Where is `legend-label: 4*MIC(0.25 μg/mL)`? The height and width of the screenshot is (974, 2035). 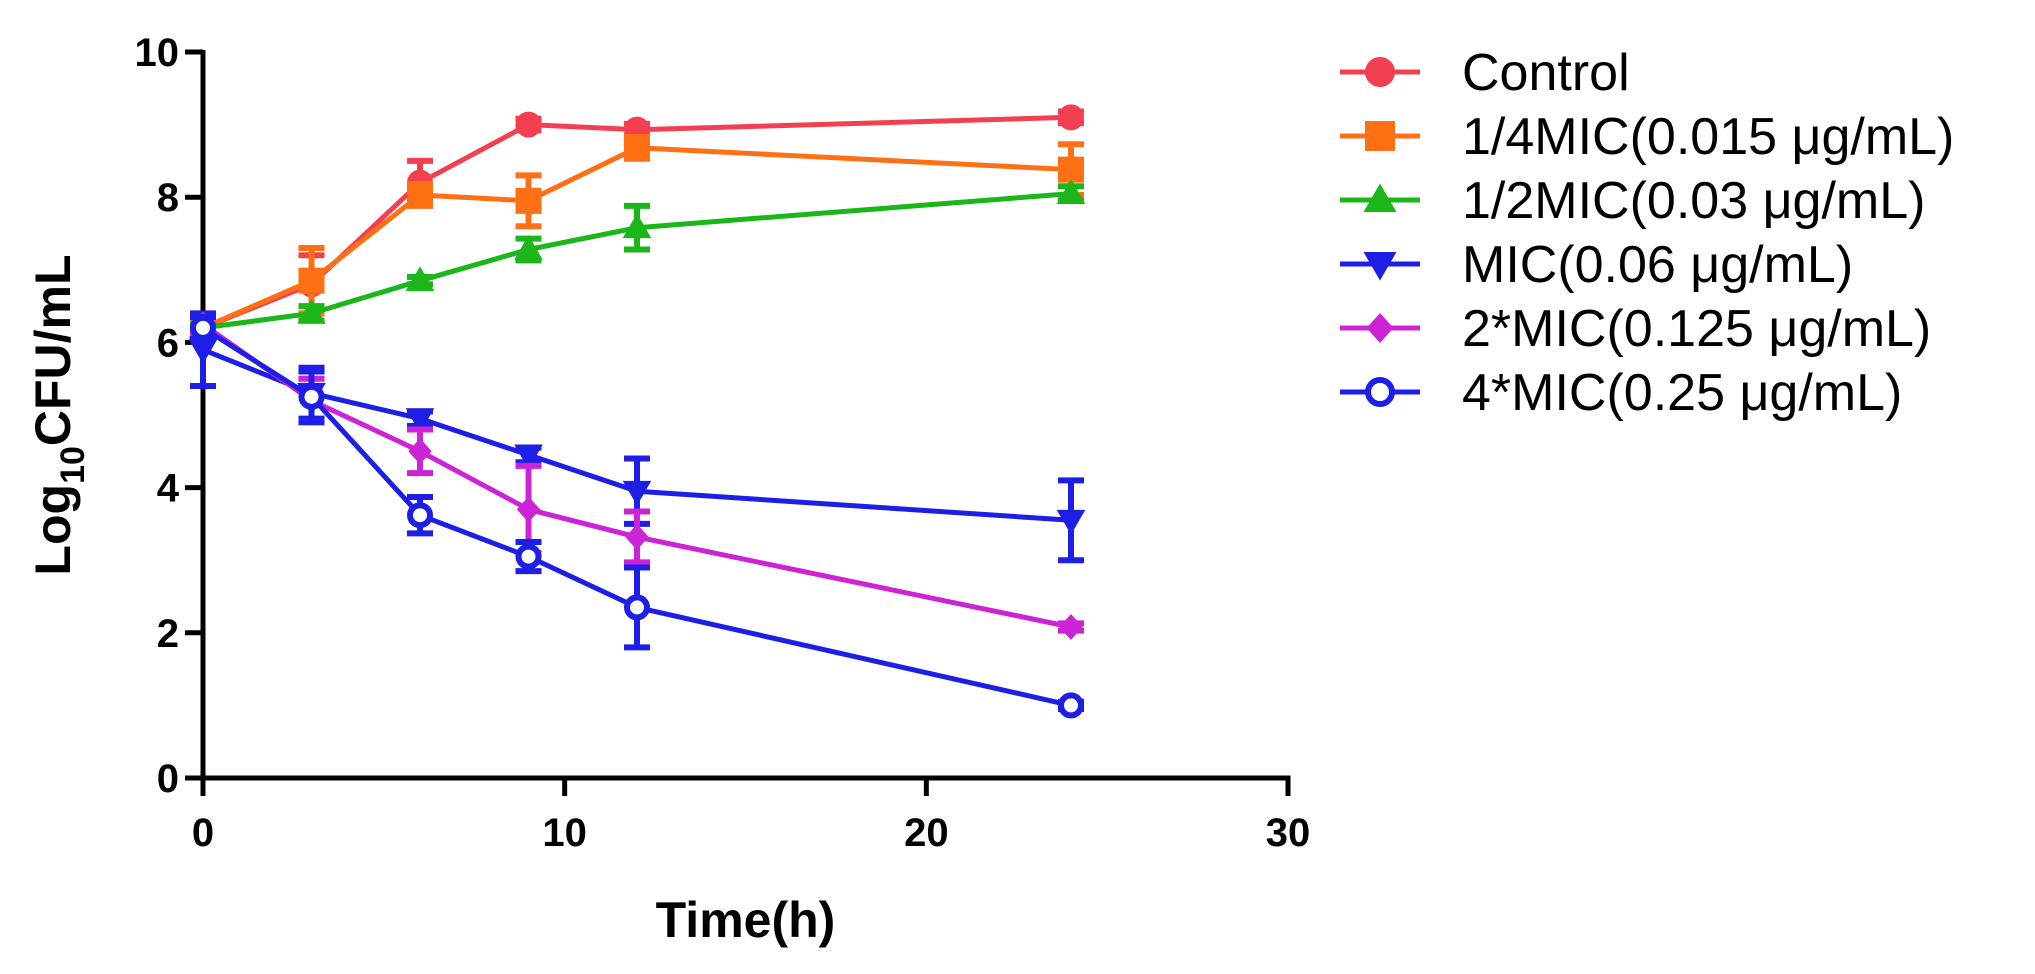
legend-label: 4*MIC(0.25 μg/mL) is located at coordinates (1682, 393).